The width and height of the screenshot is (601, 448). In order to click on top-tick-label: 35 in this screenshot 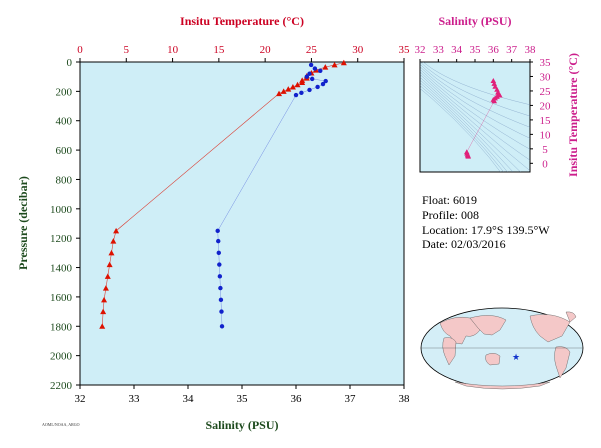, I will do `click(405, 50)`.